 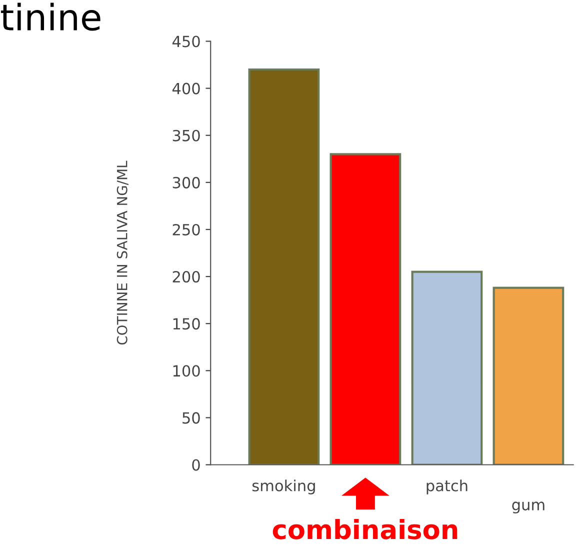 I want to click on y-tick-label: 450, so click(x=186, y=42).